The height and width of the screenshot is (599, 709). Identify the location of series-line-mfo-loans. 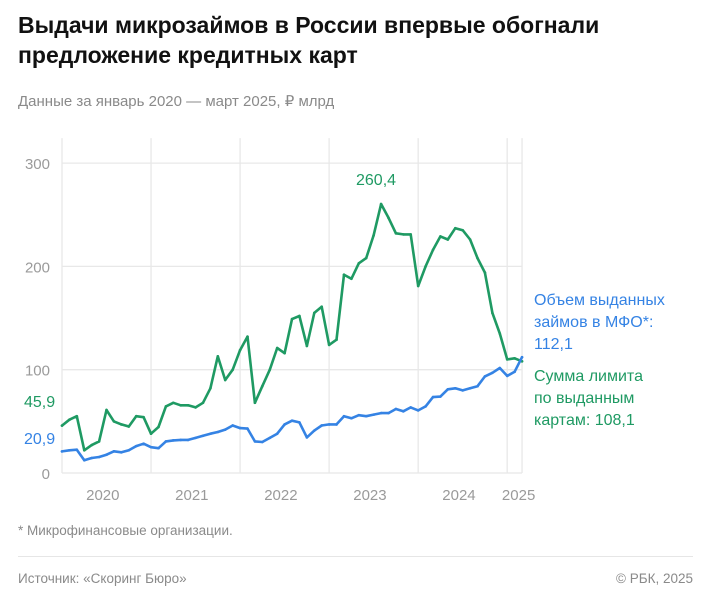
(292, 408).